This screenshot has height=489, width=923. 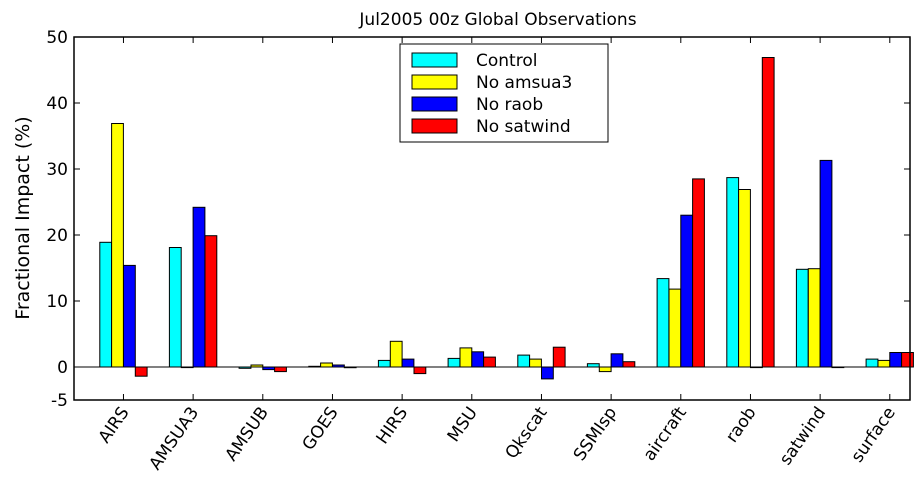 What do you see at coordinates (814, 318) in the screenshot?
I see `bar-satwind-no-amsua3` at bounding box center [814, 318].